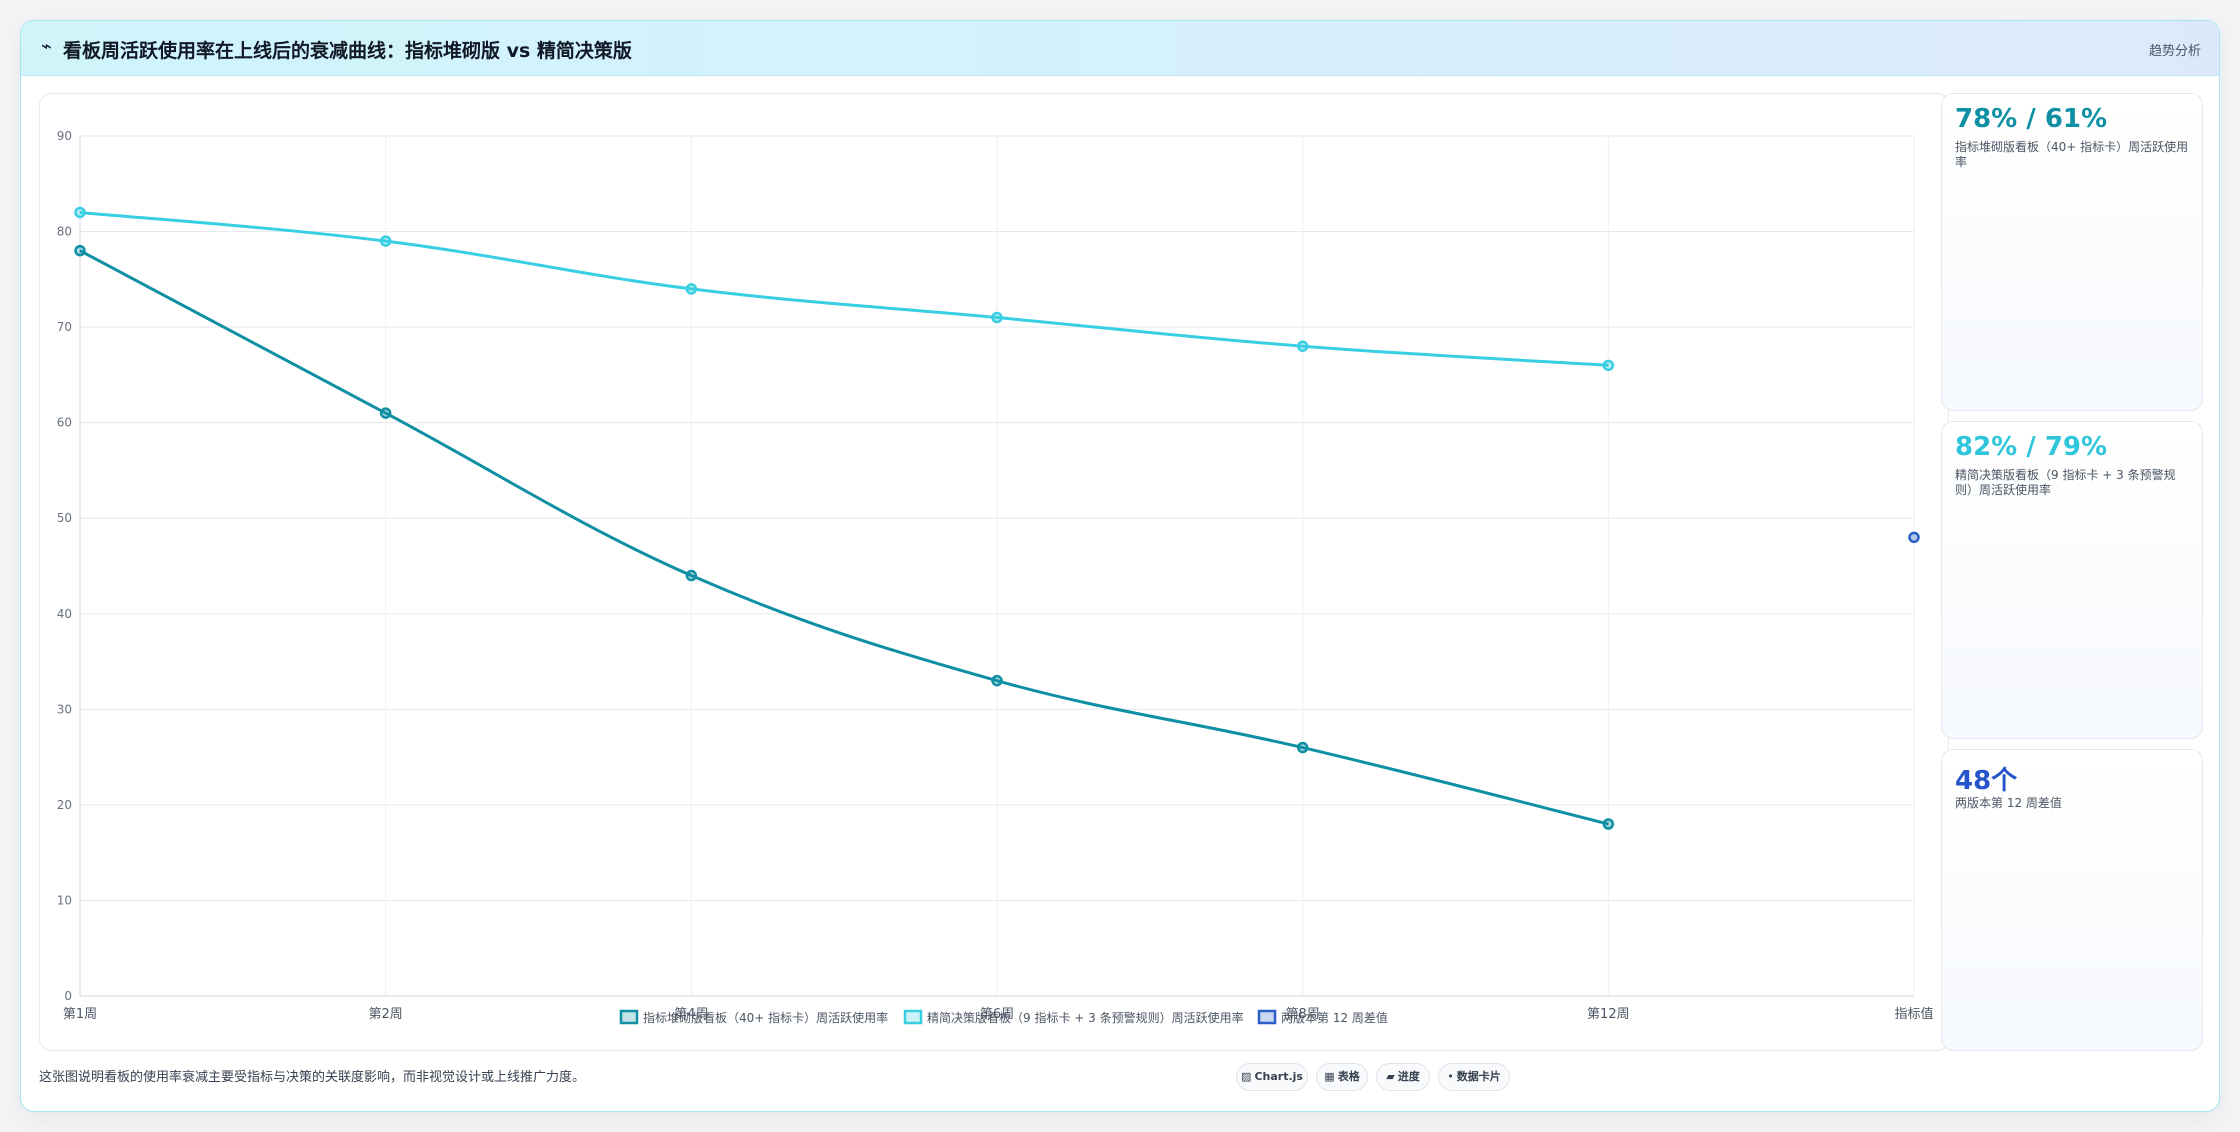  I want to click on x-tick-label: 第2周, so click(386, 1014).